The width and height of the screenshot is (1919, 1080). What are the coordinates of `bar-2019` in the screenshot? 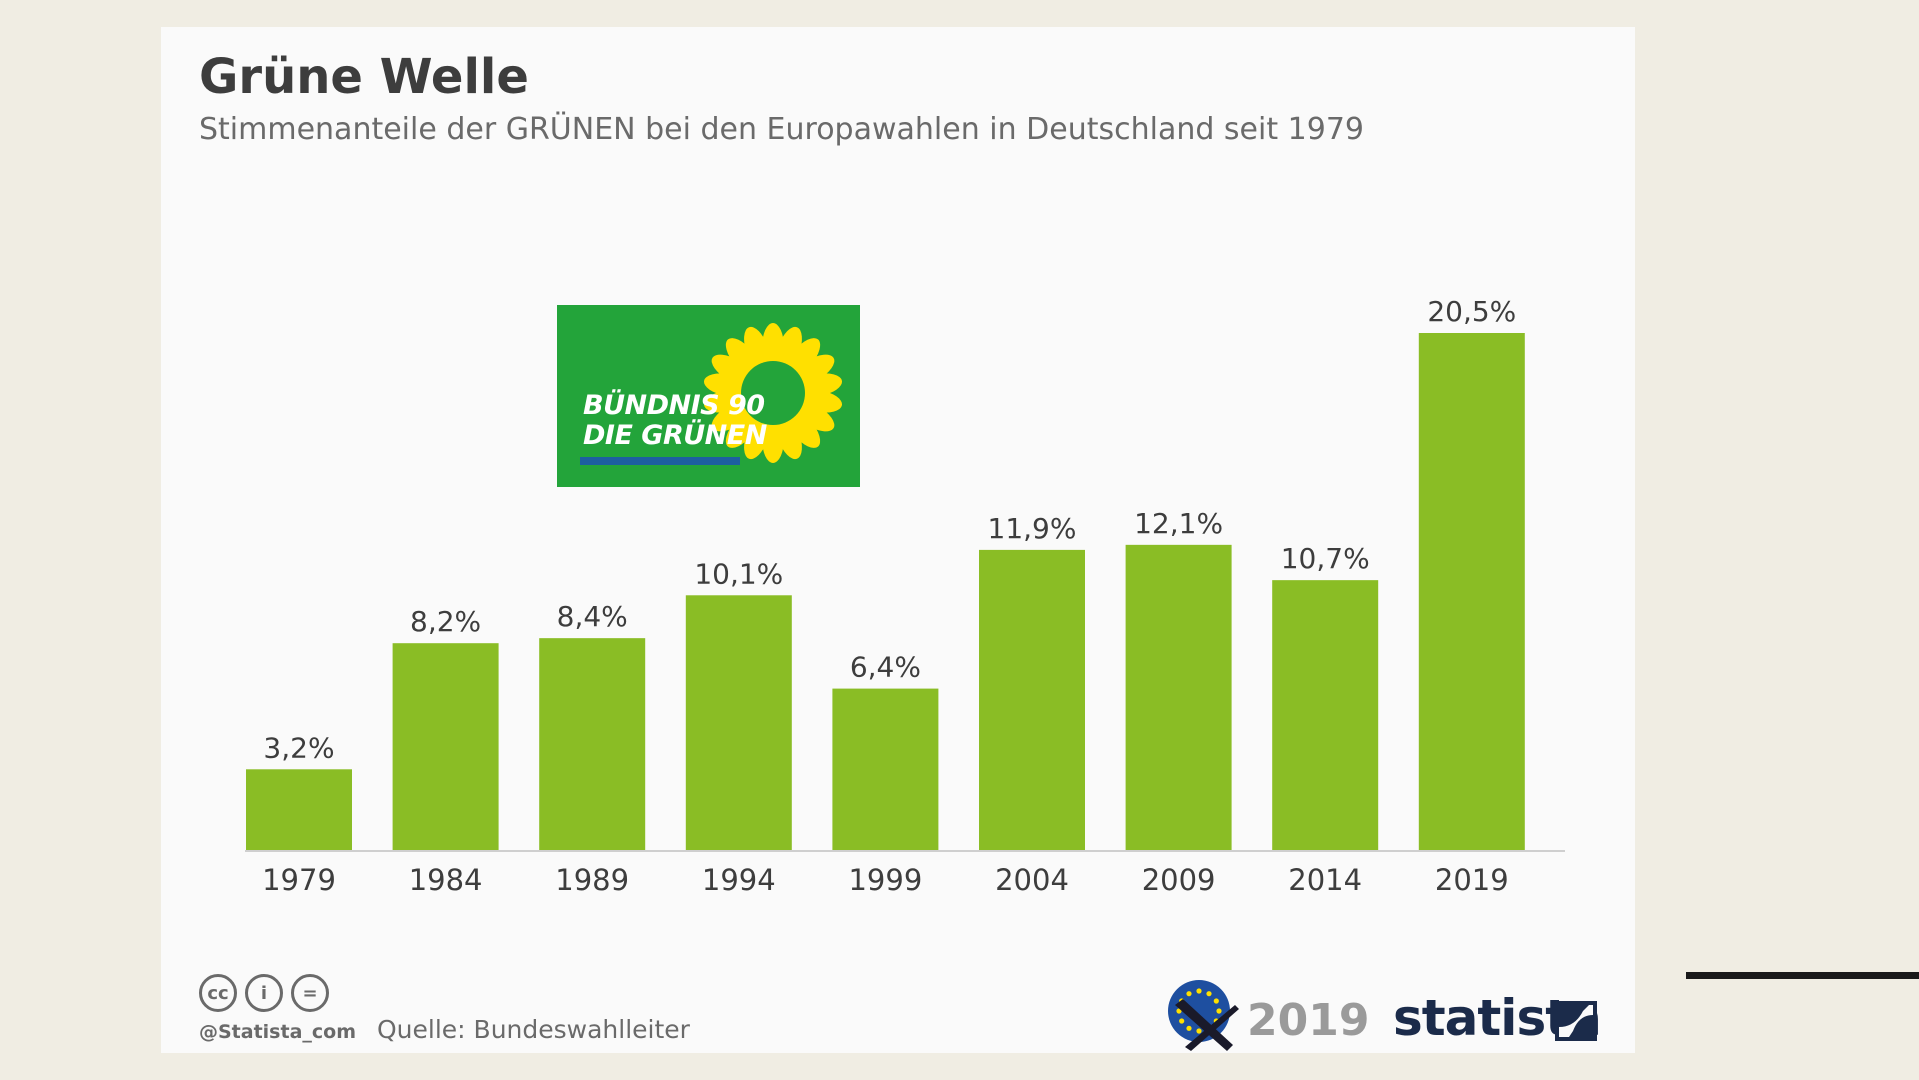 It's located at (1471, 591).